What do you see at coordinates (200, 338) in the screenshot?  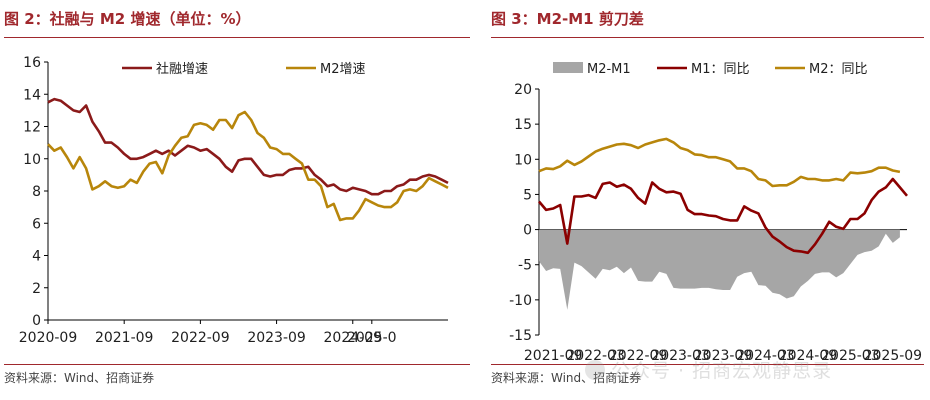 I see `left-x-tick-label: 2022-09` at bounding box center [200, 338].